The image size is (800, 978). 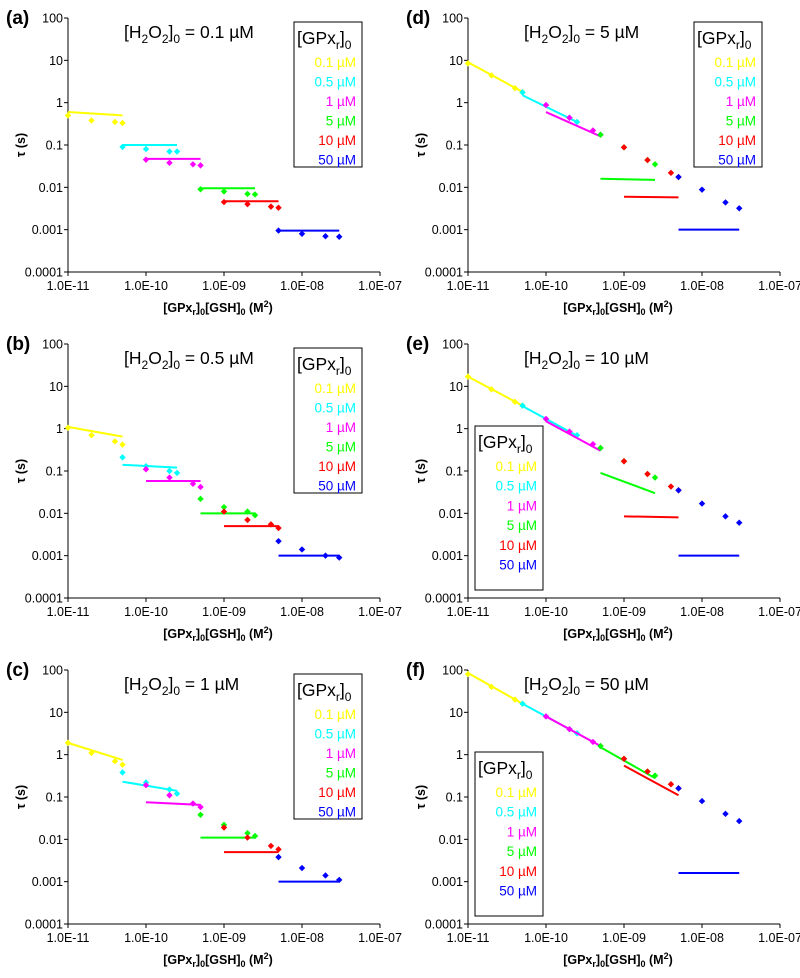 I want to click on y-axis-title: τ (s), so click(x=421, y=797).